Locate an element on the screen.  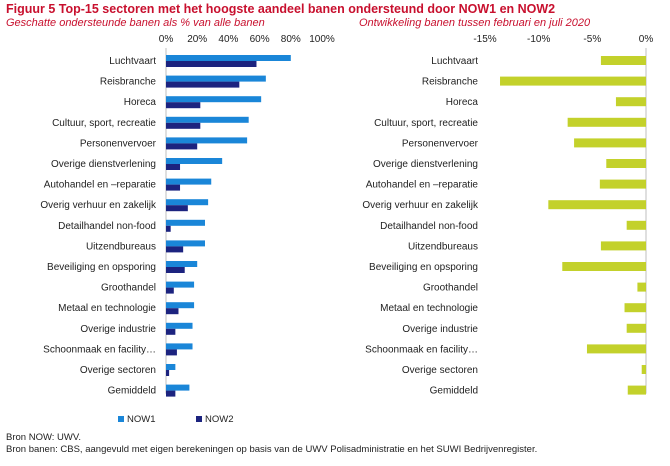
left-category-label: Detailhandel non-food is located at coordinates (107, 226).